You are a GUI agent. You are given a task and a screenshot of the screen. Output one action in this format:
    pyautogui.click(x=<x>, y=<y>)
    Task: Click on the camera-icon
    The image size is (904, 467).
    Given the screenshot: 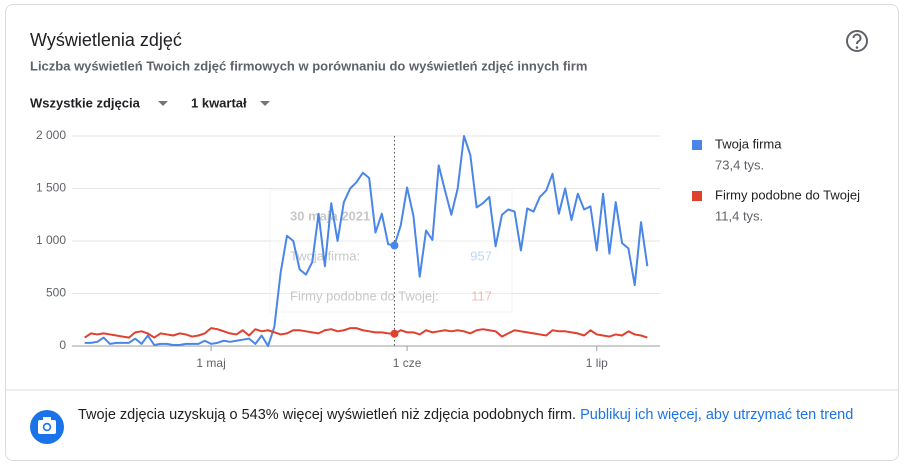 What is the action you would take?
    pyautogui.click(x=47, y=427)
    